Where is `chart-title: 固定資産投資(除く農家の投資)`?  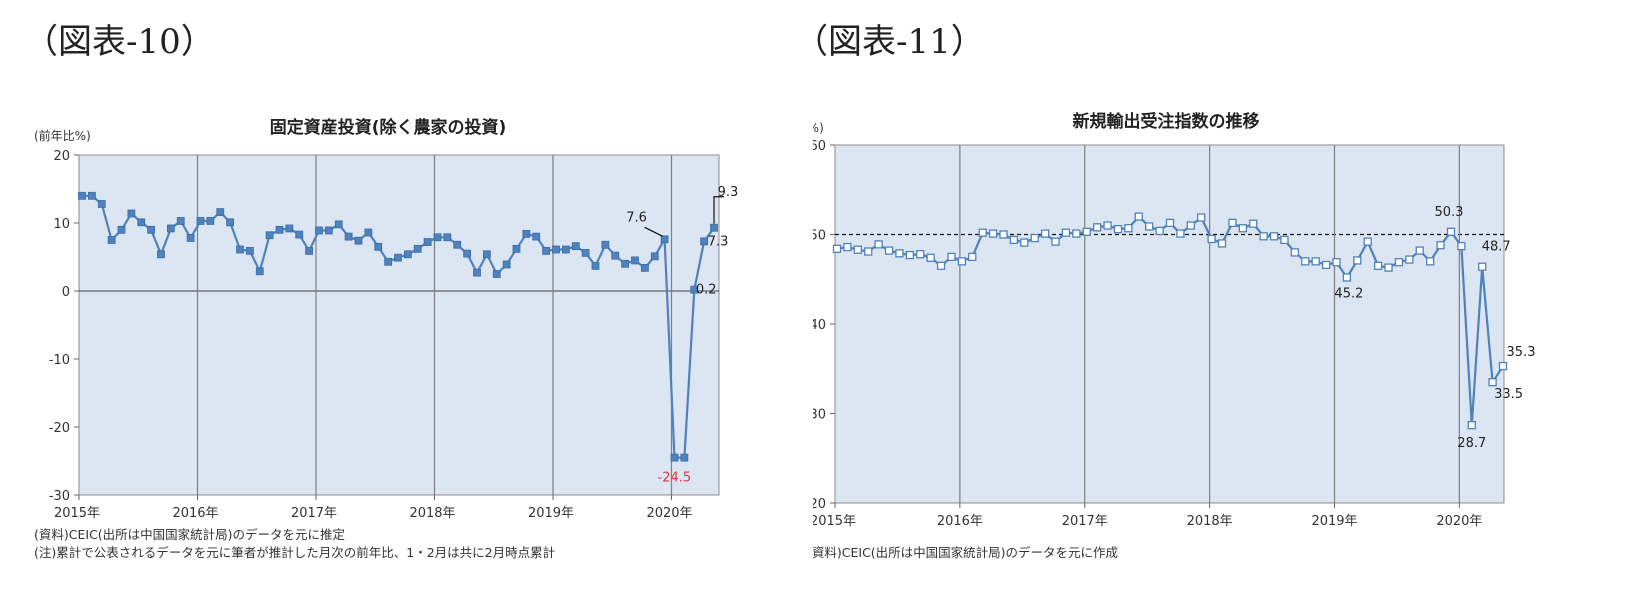 chart-title: 固定資産投資(除く農家の投資) is located at coordinates (388, 127).